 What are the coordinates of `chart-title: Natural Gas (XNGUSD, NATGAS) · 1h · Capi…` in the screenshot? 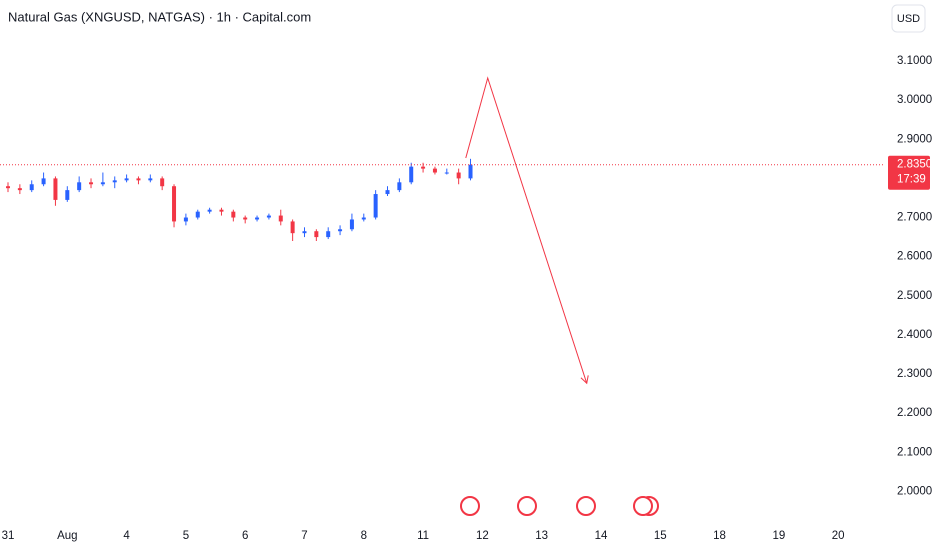 It's located at (159, 16).